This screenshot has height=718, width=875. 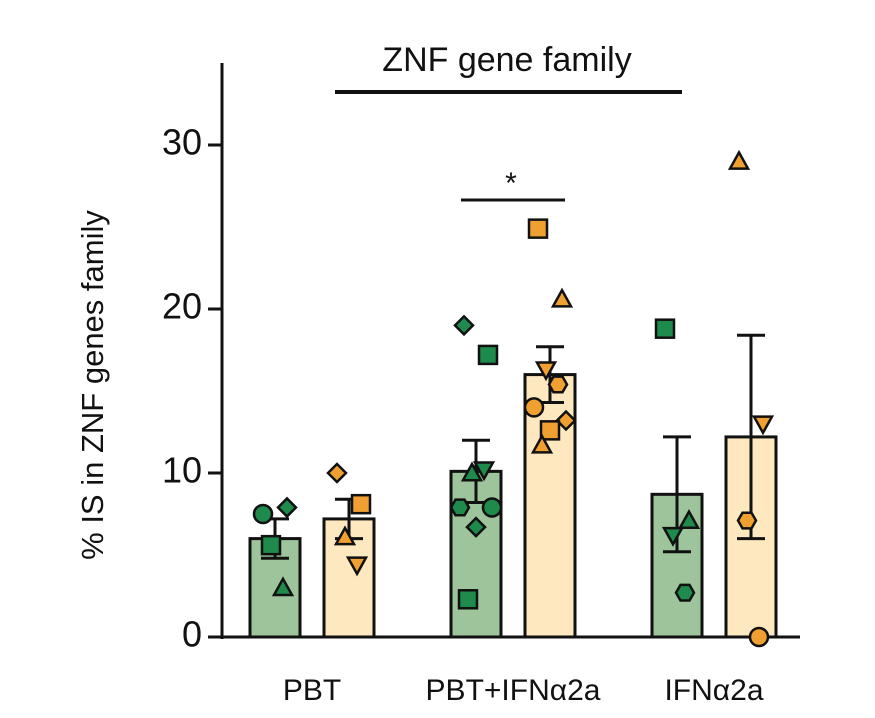 I want to click on x-tick-label: IFNα2a, so click(x=713, y=690).